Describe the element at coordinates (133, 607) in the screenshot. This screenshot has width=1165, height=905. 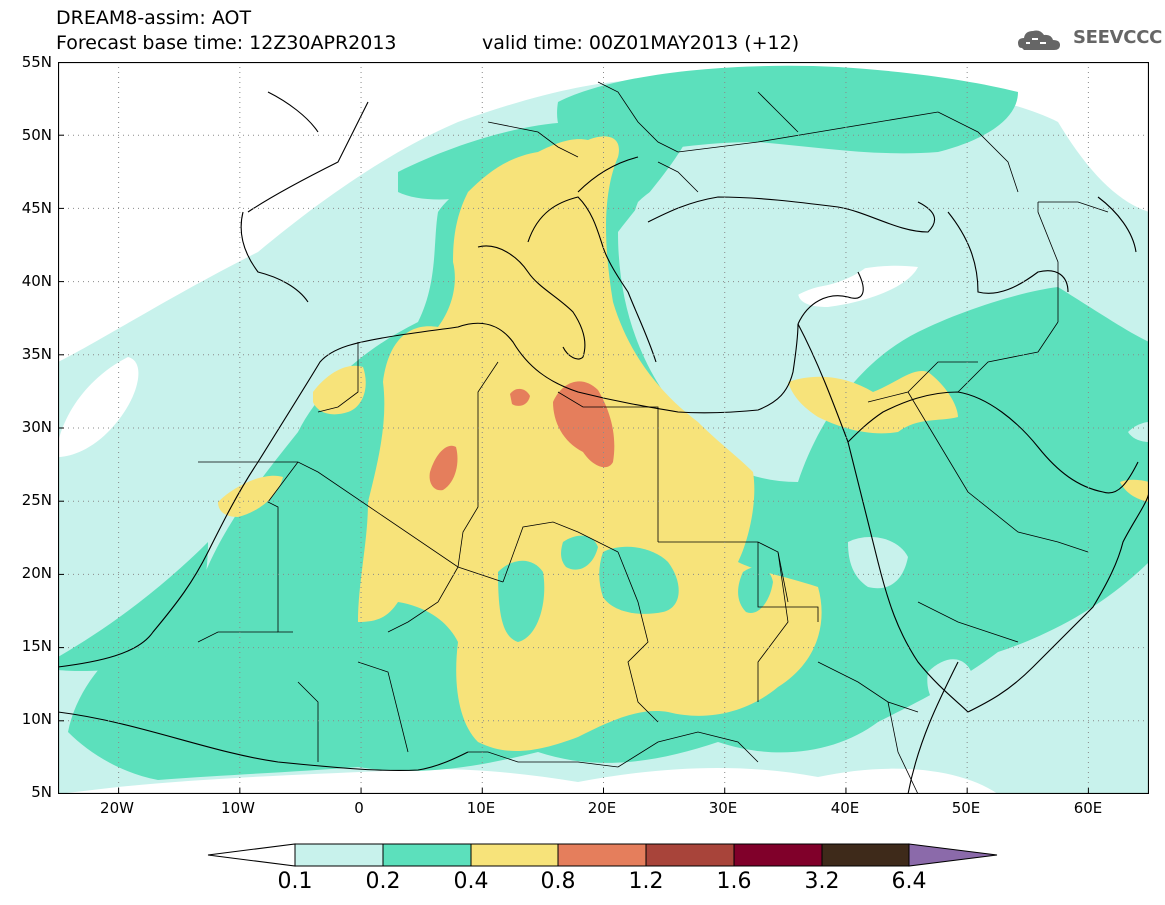
I see `aot-level-0.2-west` at that location.